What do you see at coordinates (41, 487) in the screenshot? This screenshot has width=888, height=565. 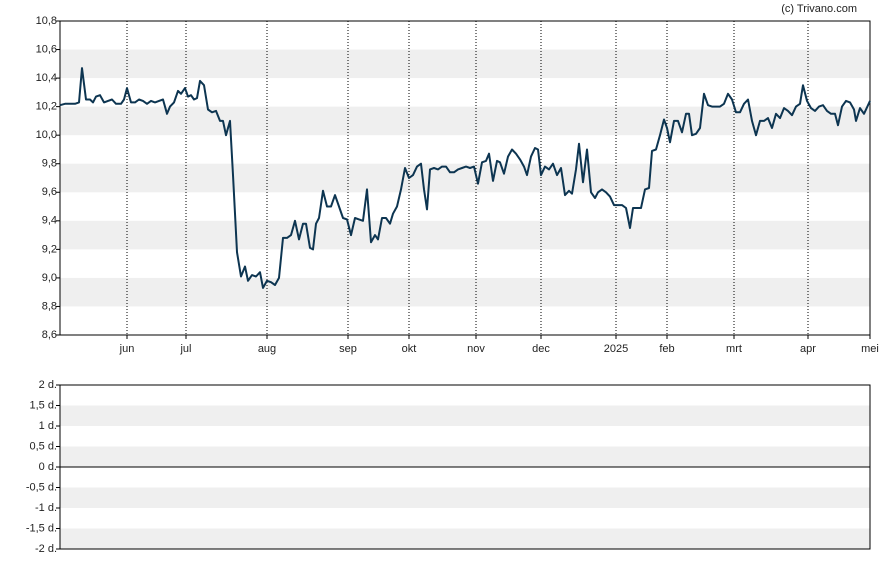 I see `y-tick-label: -0,5 d.` at bounding box center [41, 487].